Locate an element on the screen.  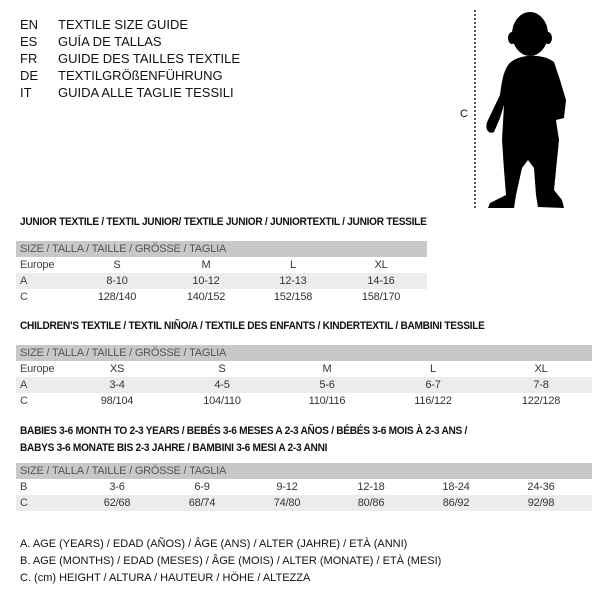
table-cell: 8-10 is located at coordinates (117, 281).